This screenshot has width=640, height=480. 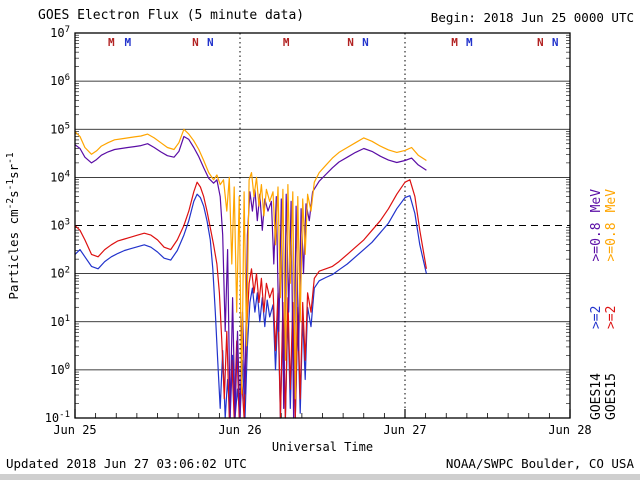 I want to click on y-axis-tick-label: 10⁰, so click(x=60, y=369).